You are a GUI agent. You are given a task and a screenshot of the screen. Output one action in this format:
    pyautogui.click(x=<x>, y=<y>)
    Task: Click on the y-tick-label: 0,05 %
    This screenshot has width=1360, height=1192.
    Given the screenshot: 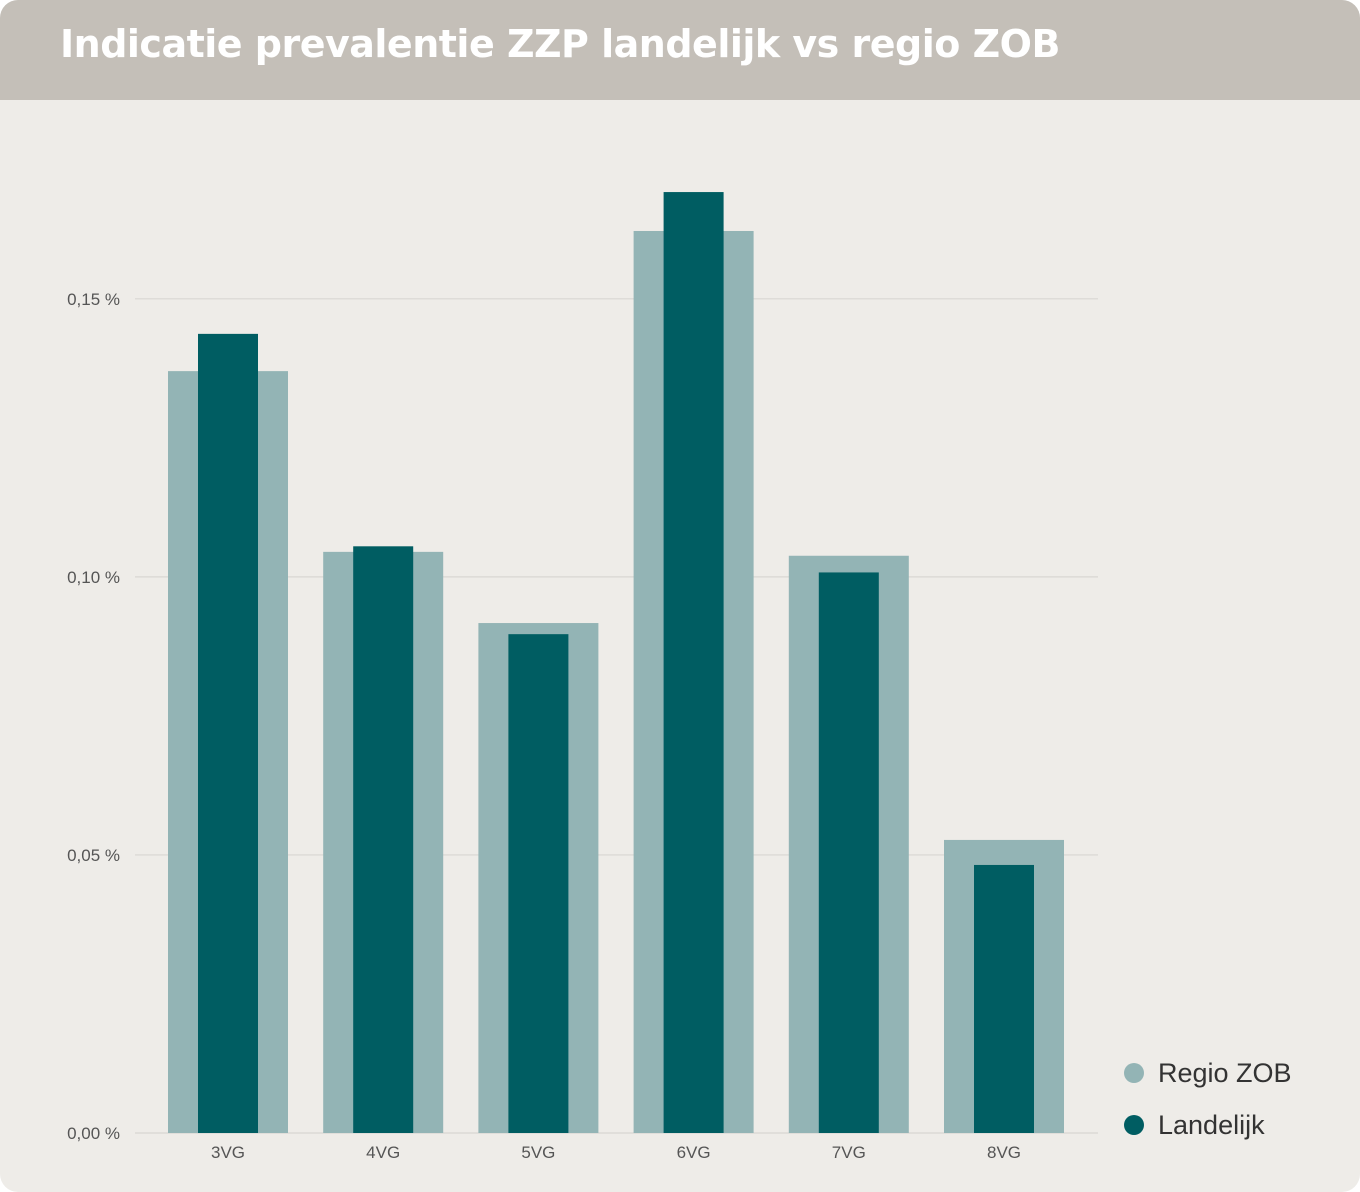 What is the action you would take?
    pyautogui.click(x=93, y=855)
    